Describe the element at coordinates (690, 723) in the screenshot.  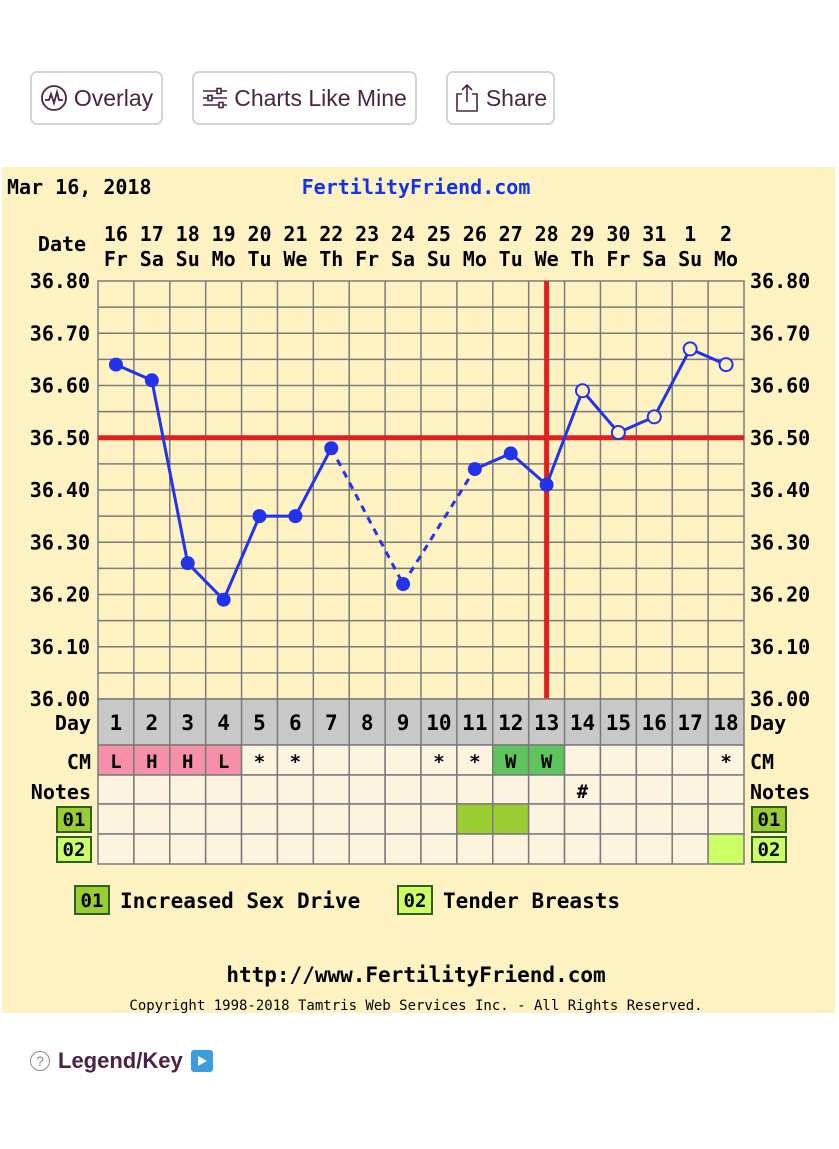
I see `day-number: 17` at that location.